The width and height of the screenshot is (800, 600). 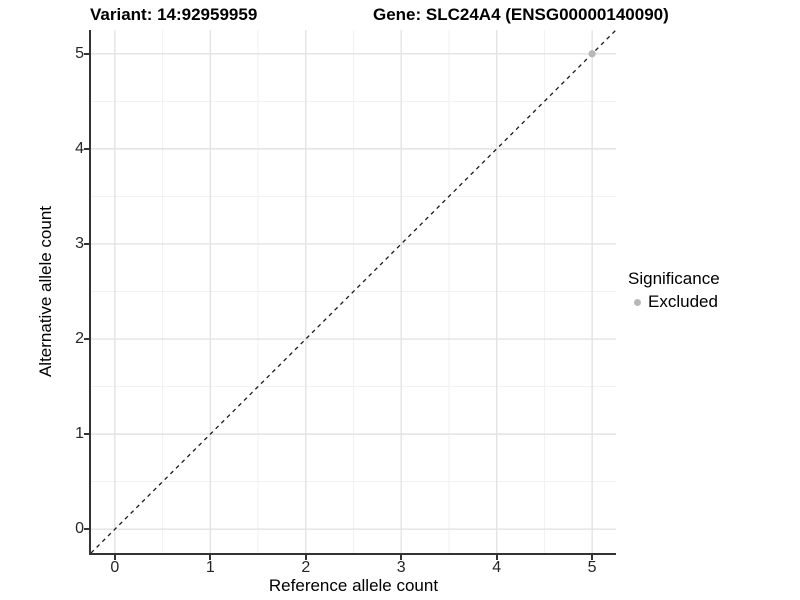 I want to click on x-tick-label: 5, so click(x=592, y=567).